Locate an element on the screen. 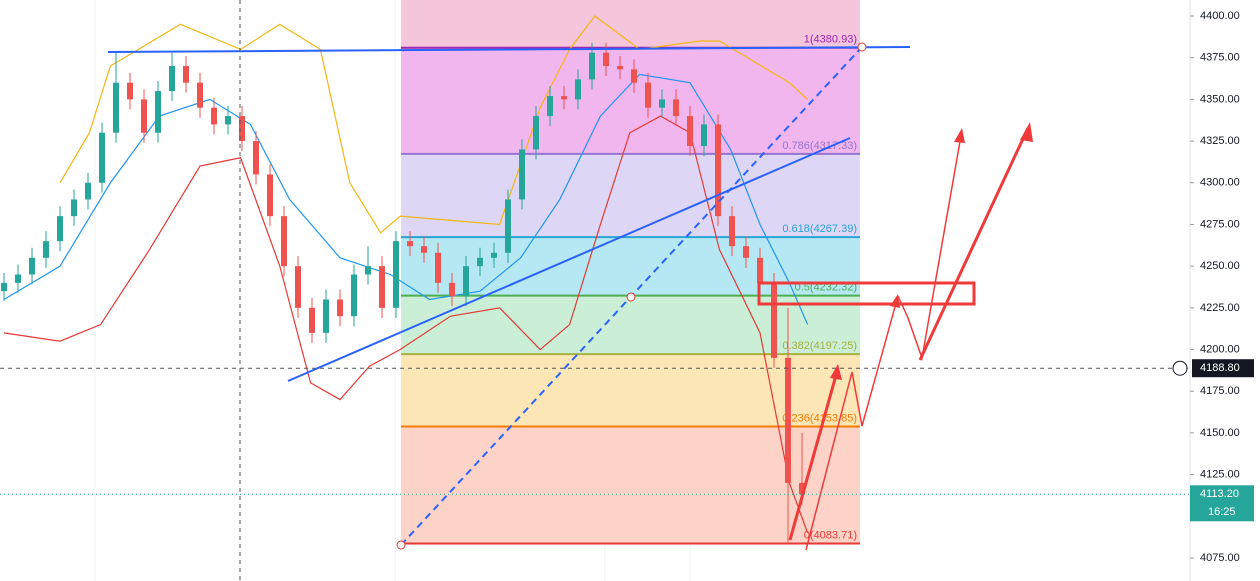 This screenshot has width=1260, height=581. fib-top-band is located at coordinates (630, 24).